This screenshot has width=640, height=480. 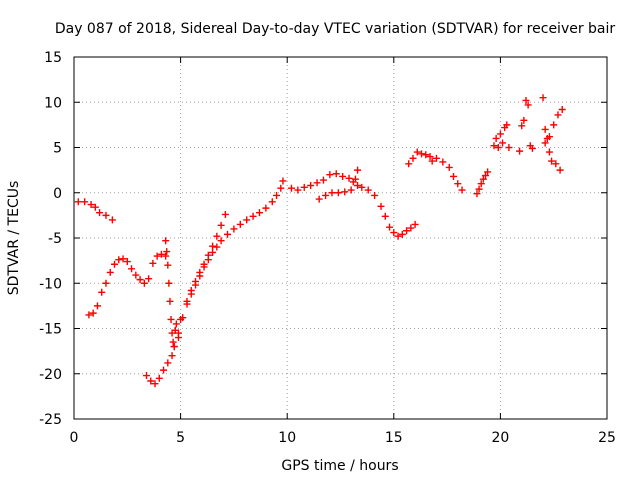 I want to click on y-tick-label: -10, so click(x=50, y=284).